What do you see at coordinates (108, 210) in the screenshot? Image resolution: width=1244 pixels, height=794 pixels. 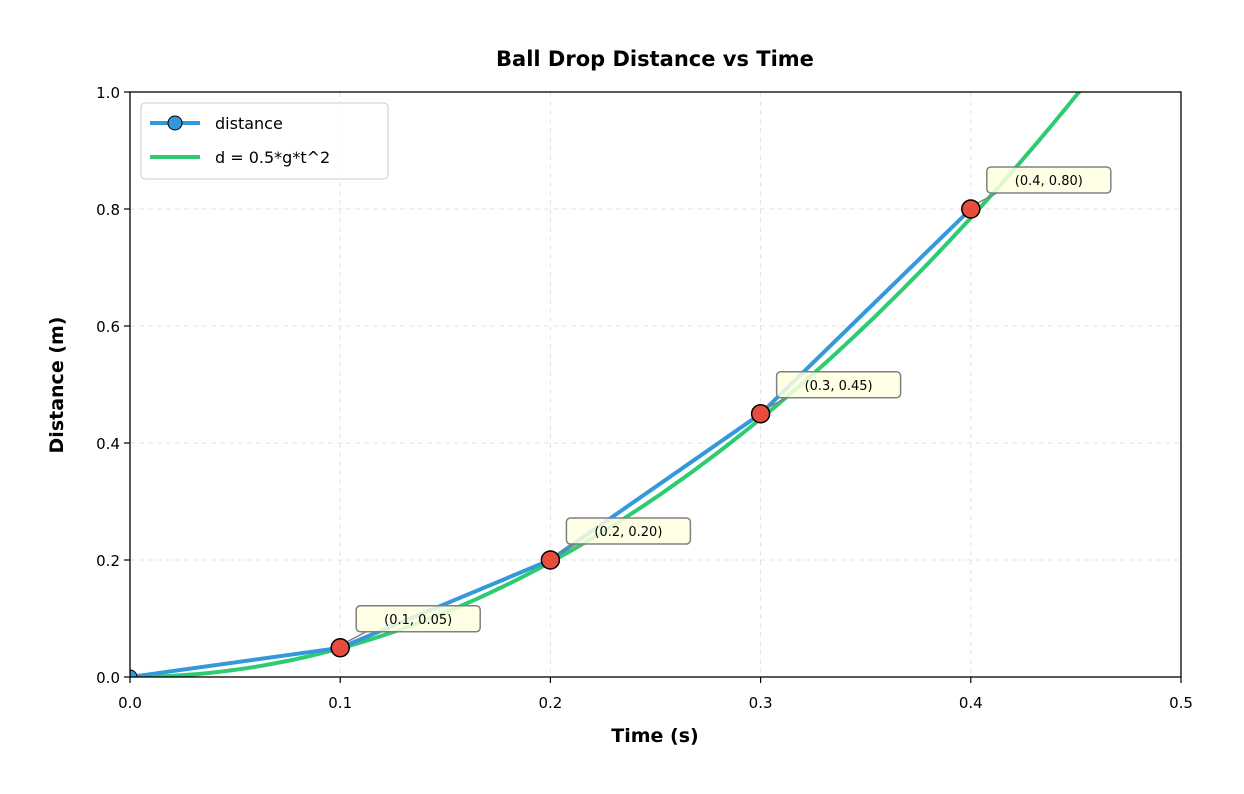 I see `y-tick-label: 0.8` at bounding box center [108, 210].